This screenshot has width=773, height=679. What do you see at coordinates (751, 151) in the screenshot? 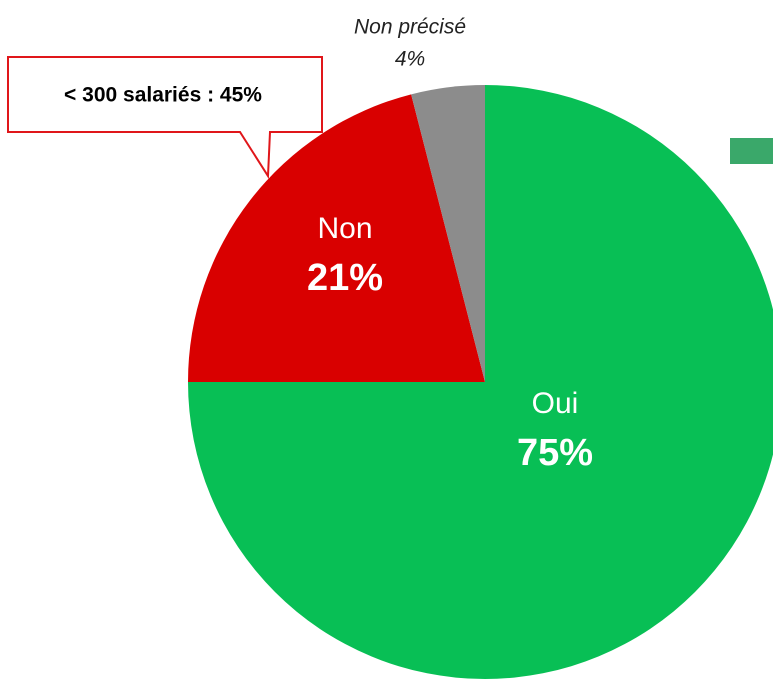
I see `legend-swatch` at bounding box center [751, 151].